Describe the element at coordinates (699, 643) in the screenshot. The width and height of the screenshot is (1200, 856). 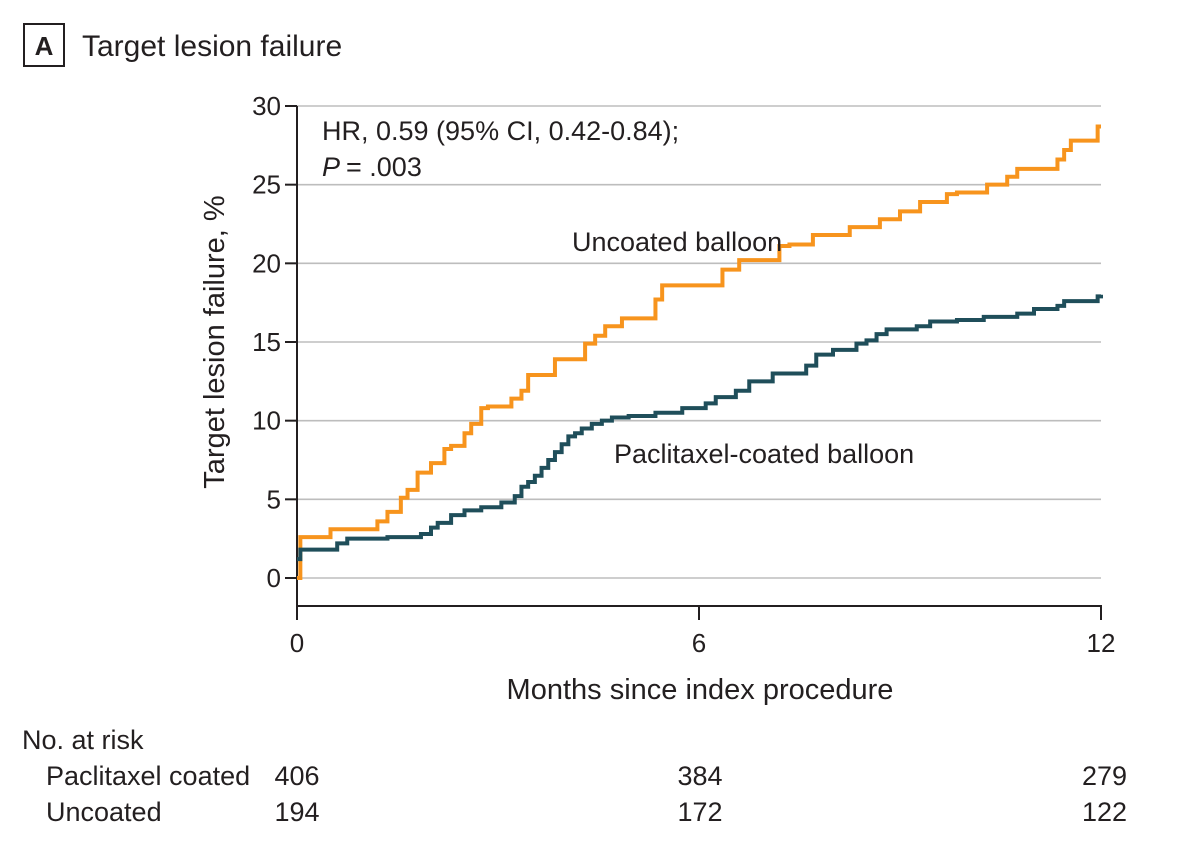
I see `x-tick-label: 6` at that location.